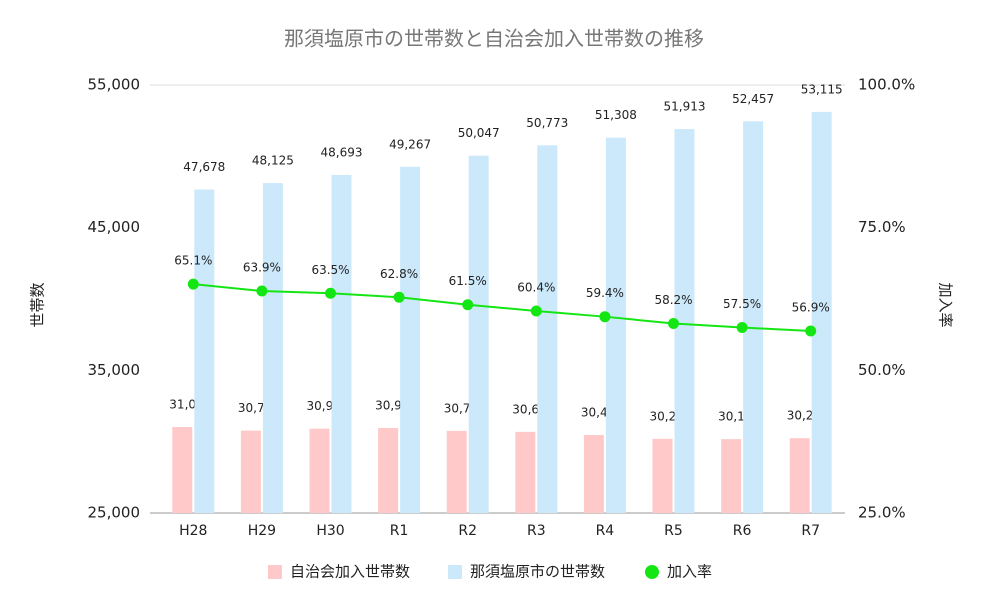 The image size is (988, 612). I want to click on x-tick-label: H29, so click(262, 531).